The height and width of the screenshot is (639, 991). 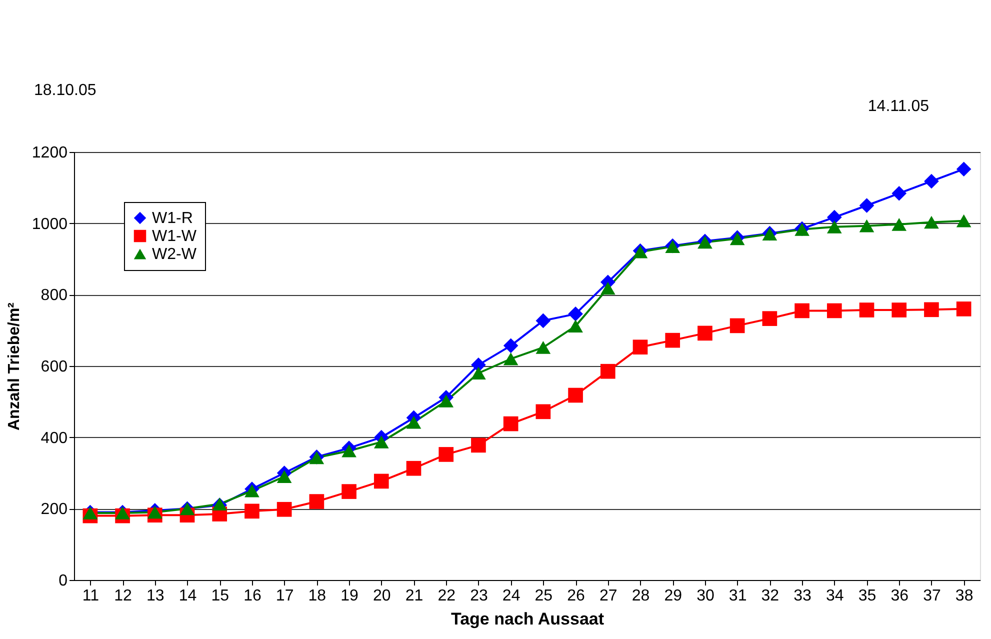 I want to click on x-tick-label: 38, so click(x=964, y=596).